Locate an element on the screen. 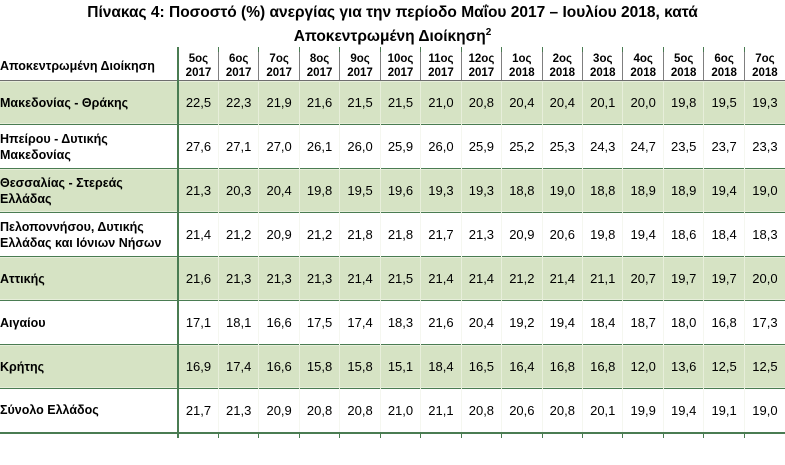  value-cell: 19,2 is located at coordinates (522, 322).